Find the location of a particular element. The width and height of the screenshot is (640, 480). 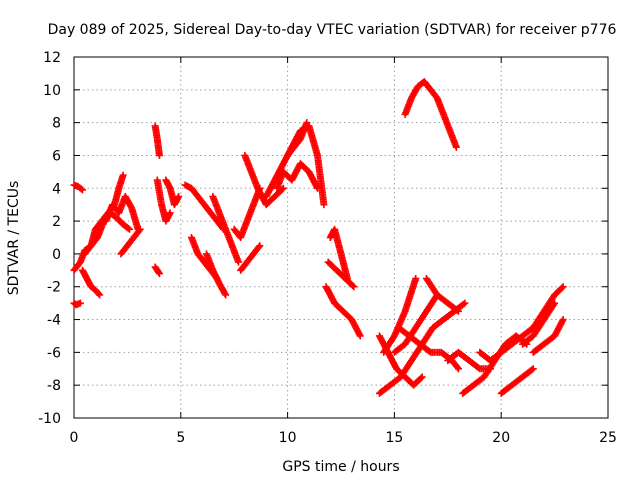

y-tick-label: 8 is located at coordinates (56, 124).